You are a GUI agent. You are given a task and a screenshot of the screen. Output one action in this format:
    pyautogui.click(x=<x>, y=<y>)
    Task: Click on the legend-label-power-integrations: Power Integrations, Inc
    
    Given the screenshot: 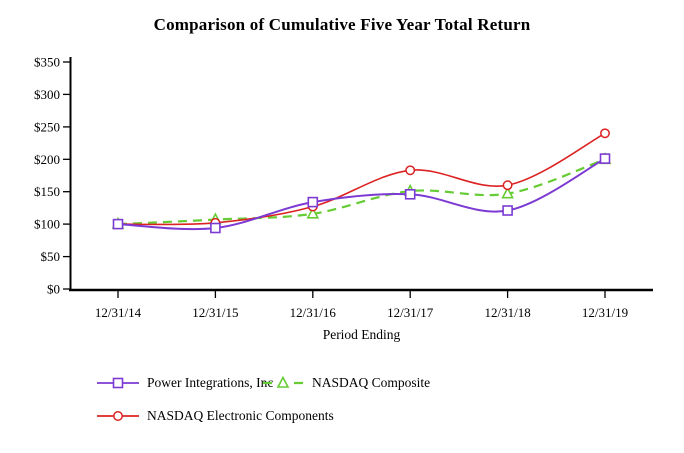 What is the action you would take?
    pyautogui.click(x=210, y=382)
    